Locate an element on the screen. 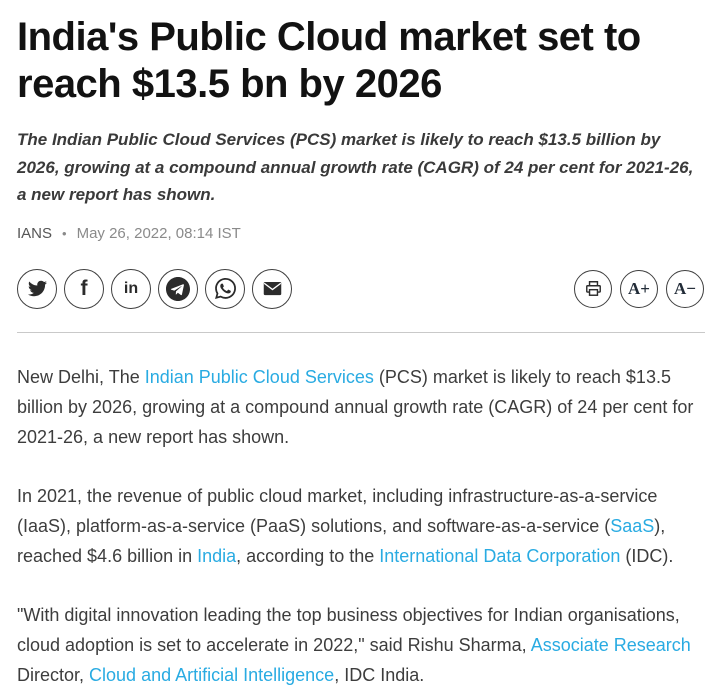 The height and width of the screenshot is (690, 720). font-decrease-button: A− is located at coordinates (685, 288).